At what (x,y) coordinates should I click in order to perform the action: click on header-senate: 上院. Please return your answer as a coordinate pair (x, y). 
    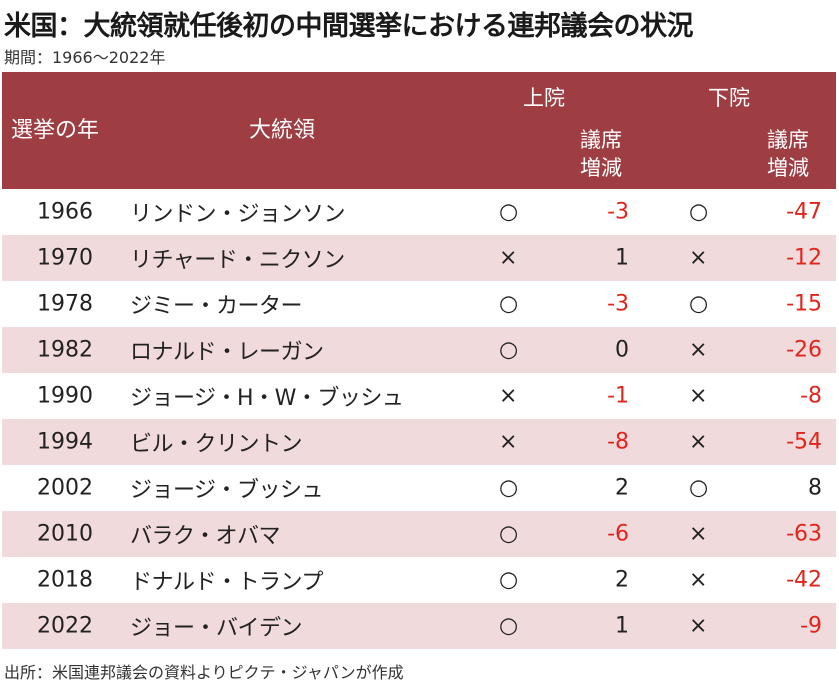
    Looking at the image, I should click on (544, 98).